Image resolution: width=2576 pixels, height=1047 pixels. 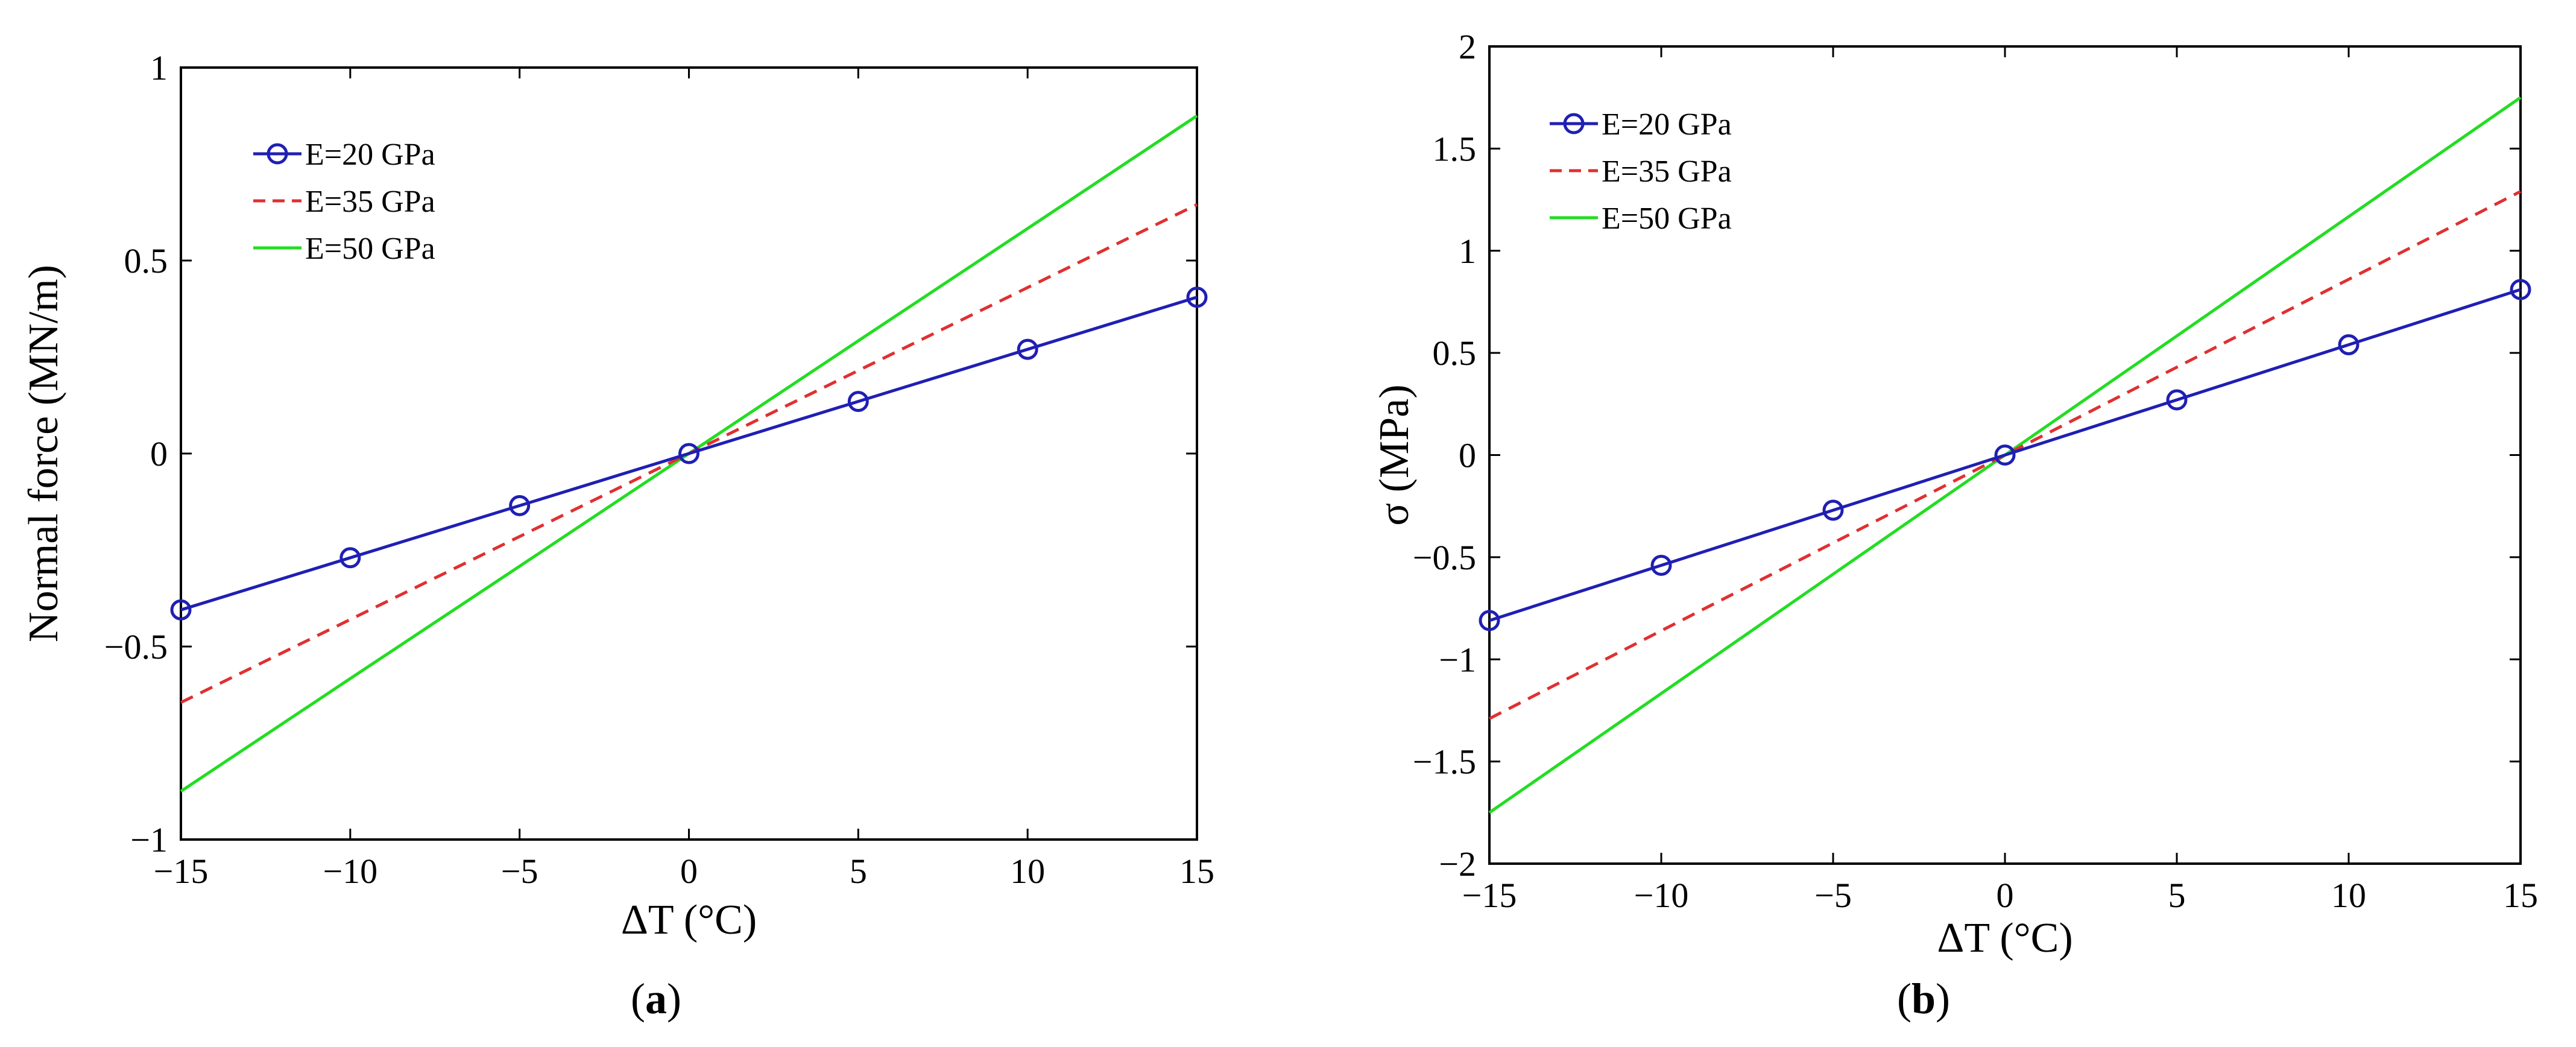 What do you see at coordinates (1394, 454) in the screenshot?
I see `y-axis-title: σ (MPa)` at bounding box center [1394, 454].